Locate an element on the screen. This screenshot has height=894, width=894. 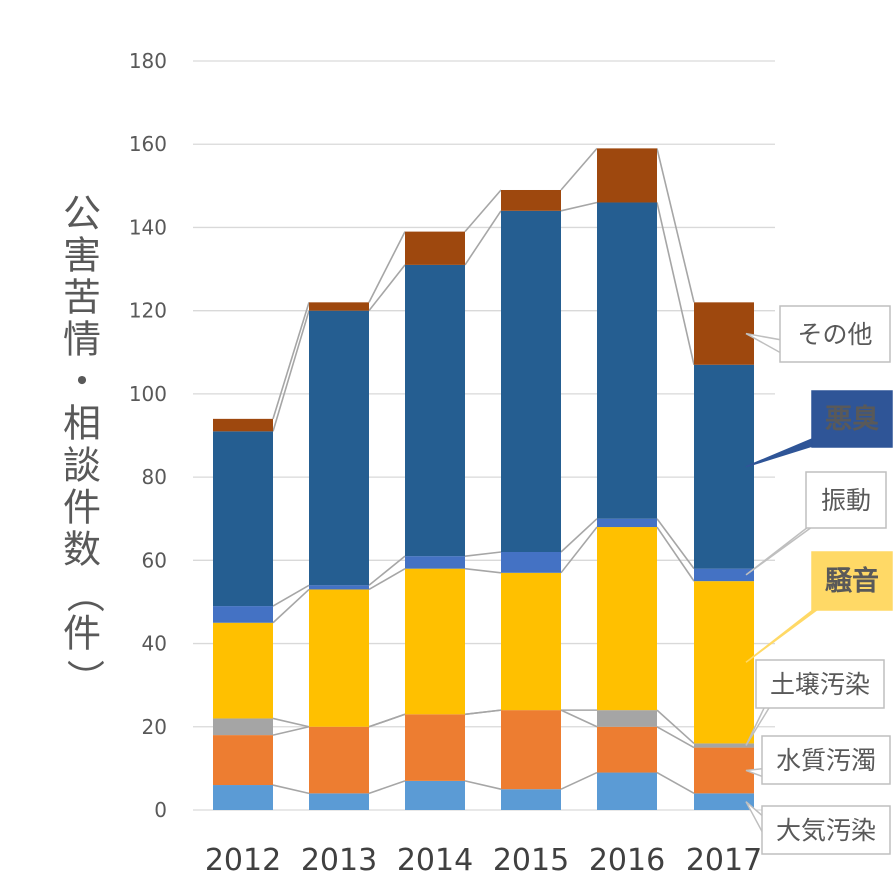
legend-label: 土壌汚染 is located at coordinates (820, 684).